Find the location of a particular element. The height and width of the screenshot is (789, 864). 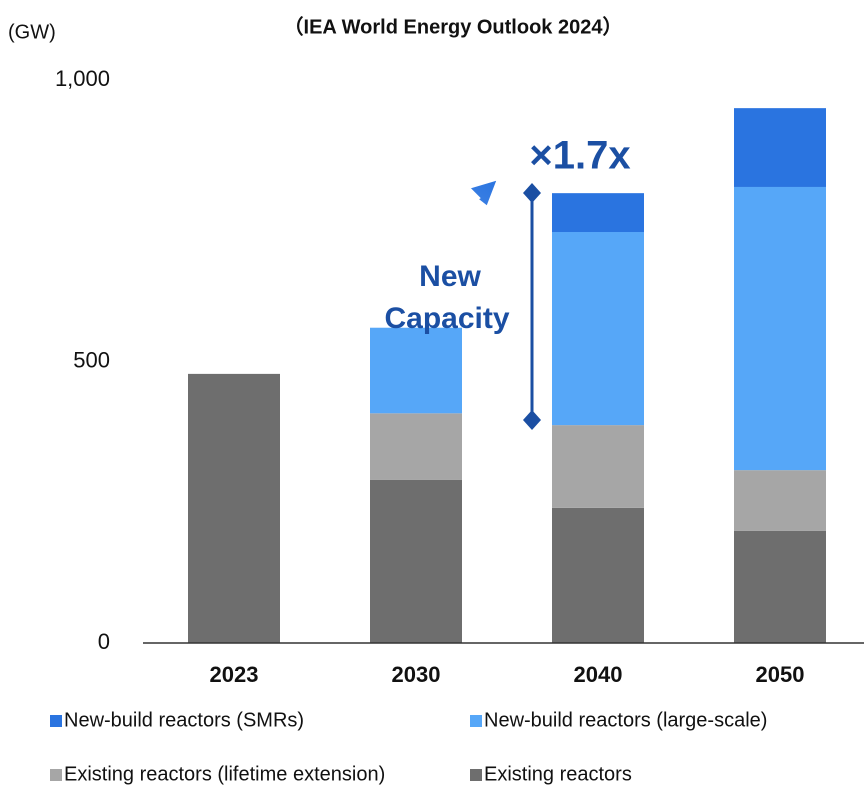

legend-label: Existing reactors is located at coordinates (558, 774).